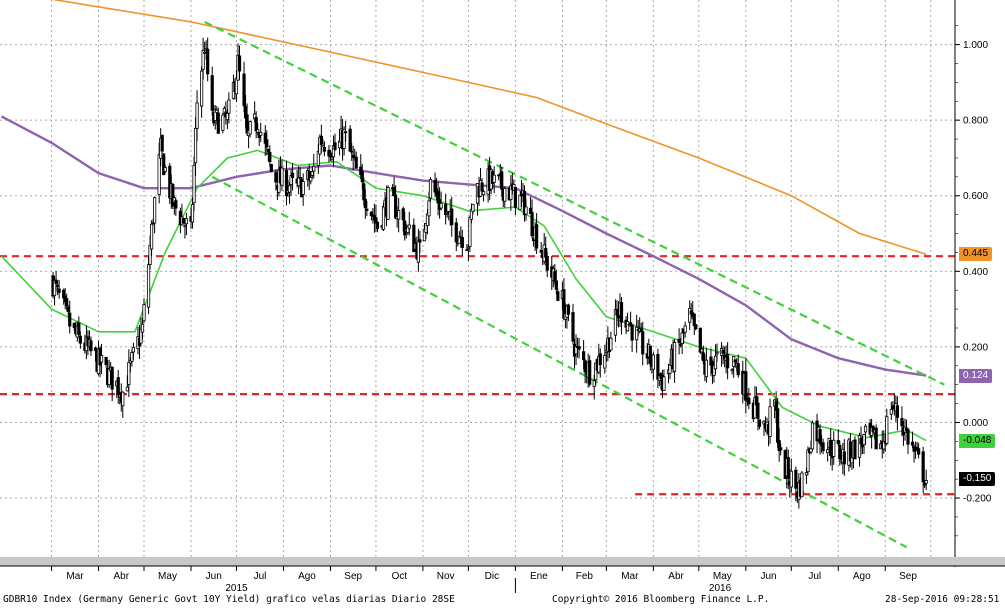 This screenshot has width=1005, height=609. I want to click on x-tick-label: Jun, so click(214, 576).